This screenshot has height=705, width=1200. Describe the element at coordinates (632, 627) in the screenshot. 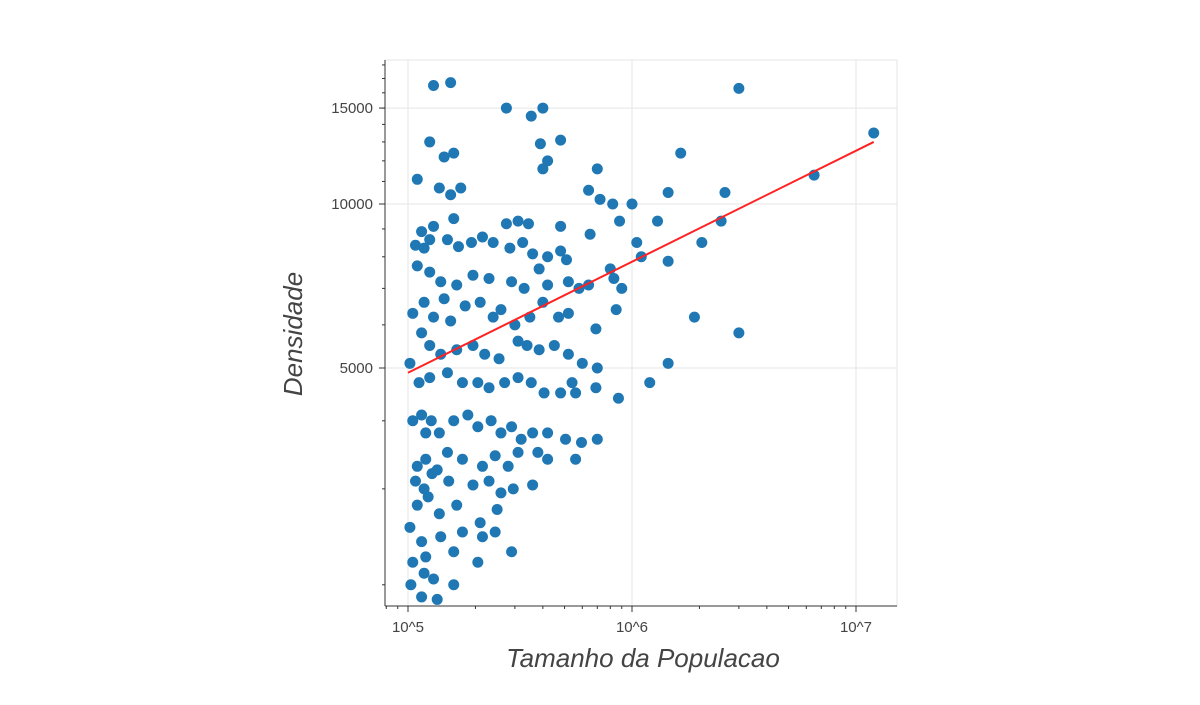

I see `x-tick-label: 10^6` at that location.